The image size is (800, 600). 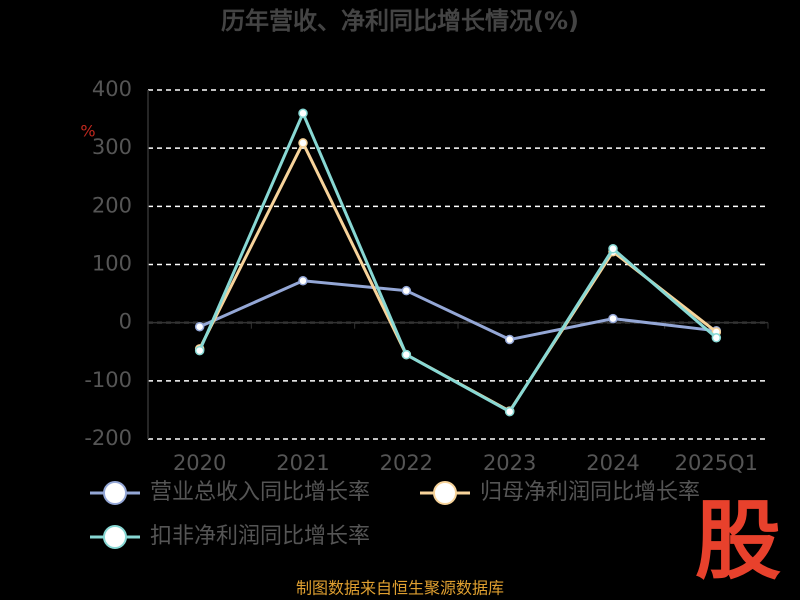 I want to click on y-tick-label: 0, so click(x=125, y=322).